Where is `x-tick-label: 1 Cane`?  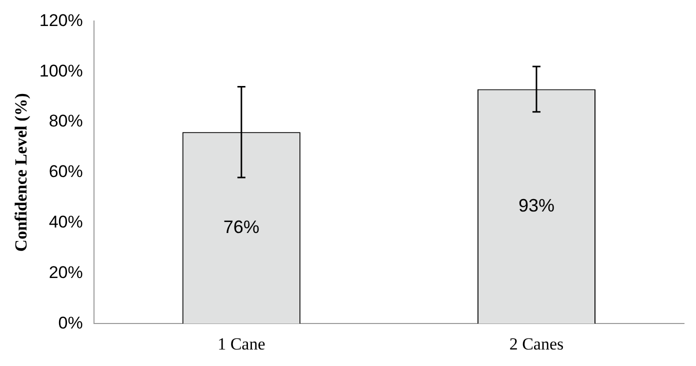
x-tick-label: 1 Cane is located at coordinates (242, 344).